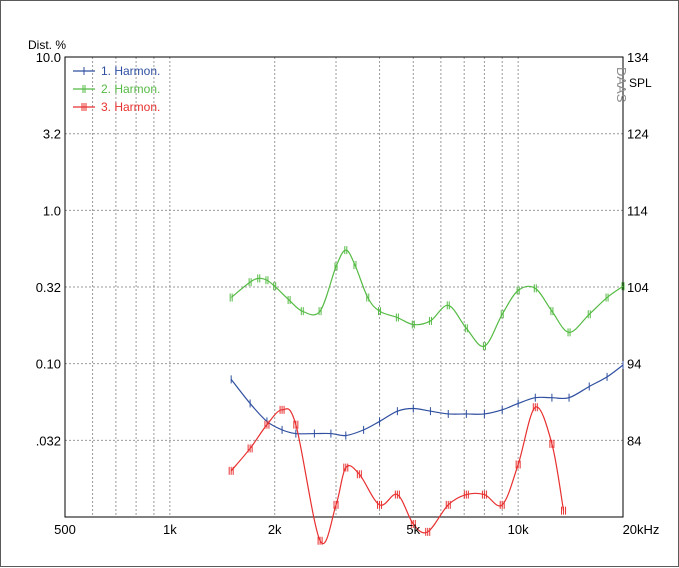 The width and height of the screenshot is (679, 568). I want to click on legend: 1. Harmon. 2. Harmon. 3. Harmon., so click(116, 89).